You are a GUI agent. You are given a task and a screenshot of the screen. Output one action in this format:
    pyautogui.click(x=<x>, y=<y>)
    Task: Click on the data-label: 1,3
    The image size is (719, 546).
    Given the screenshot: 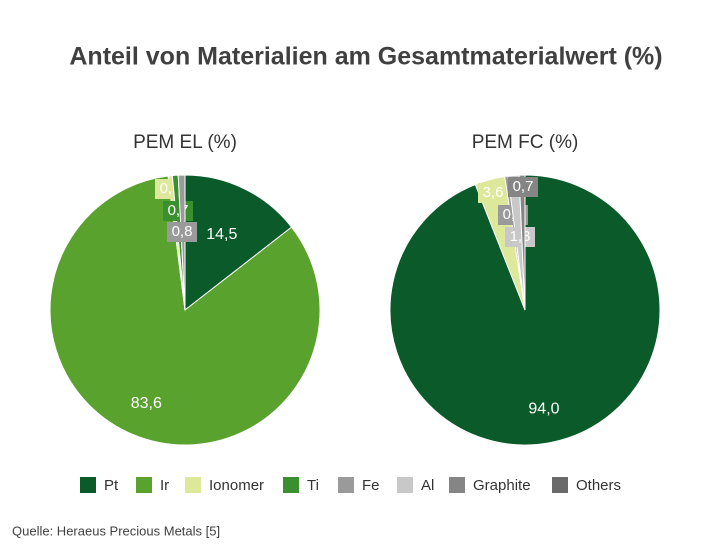 What is the action you would take?
    pyautogui.click(x=520, y=236)
    